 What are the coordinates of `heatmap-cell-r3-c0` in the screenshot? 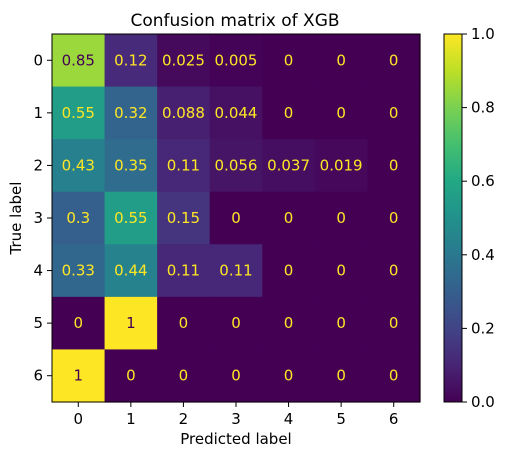 It's located at (79, 218).